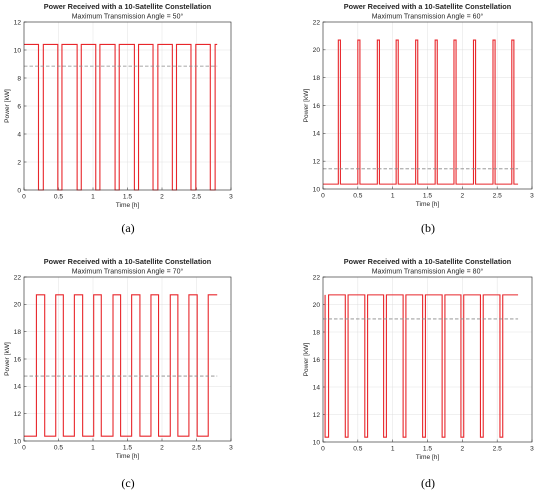 The width and height of the screenshot is (550, 495). I want to click on panel-caption: (c), so click(127, 483).